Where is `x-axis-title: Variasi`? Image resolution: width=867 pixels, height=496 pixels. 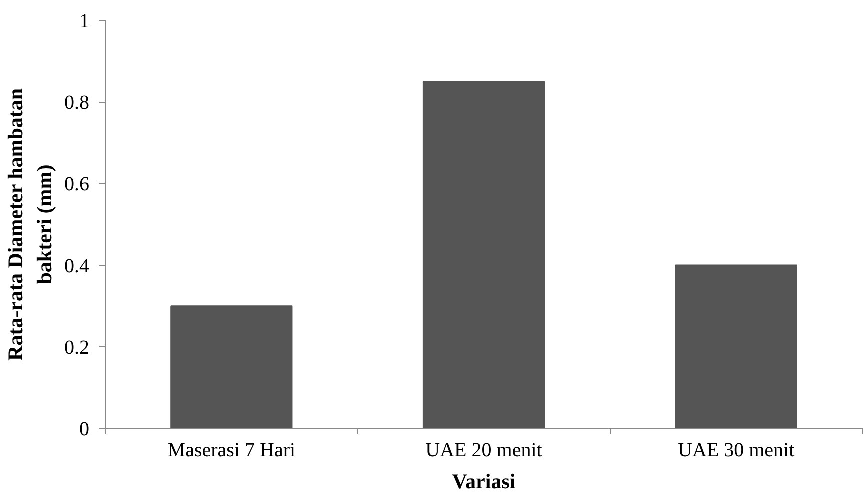
x-axis-title: Variasi is located at coordinates (484, 482).